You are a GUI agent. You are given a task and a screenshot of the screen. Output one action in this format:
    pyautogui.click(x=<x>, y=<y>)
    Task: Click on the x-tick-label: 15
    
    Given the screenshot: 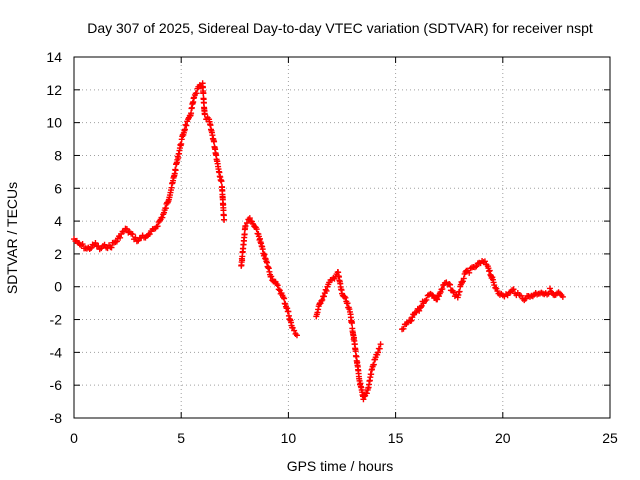 What is the action you would take?
    pyautogui.click(x=396, y=438)
    